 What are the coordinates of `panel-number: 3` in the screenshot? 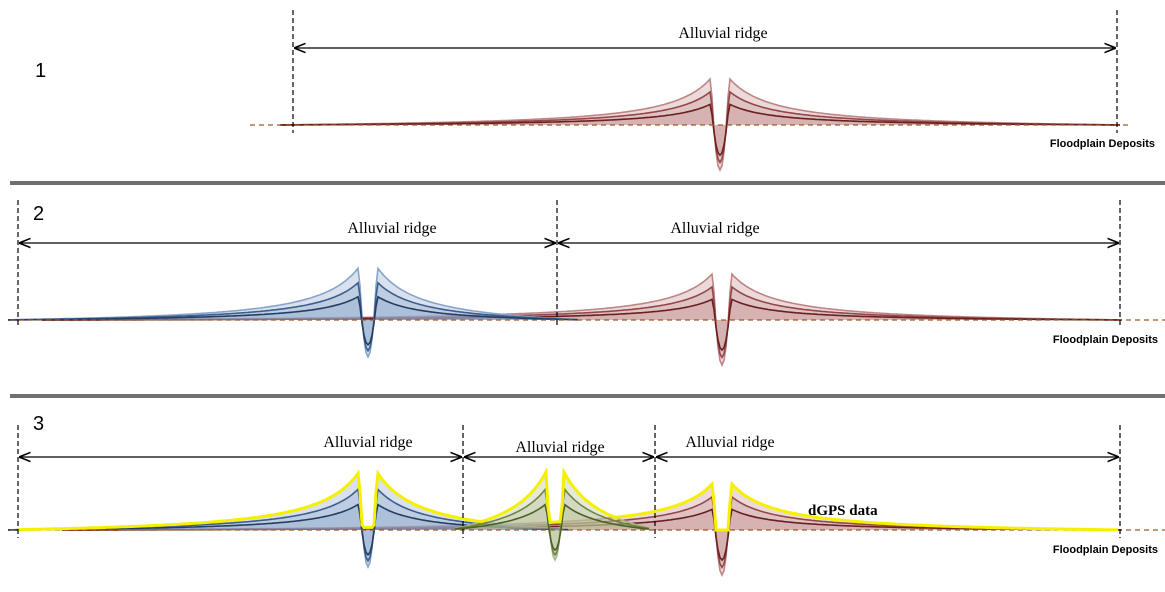 It's located at (38, 424).